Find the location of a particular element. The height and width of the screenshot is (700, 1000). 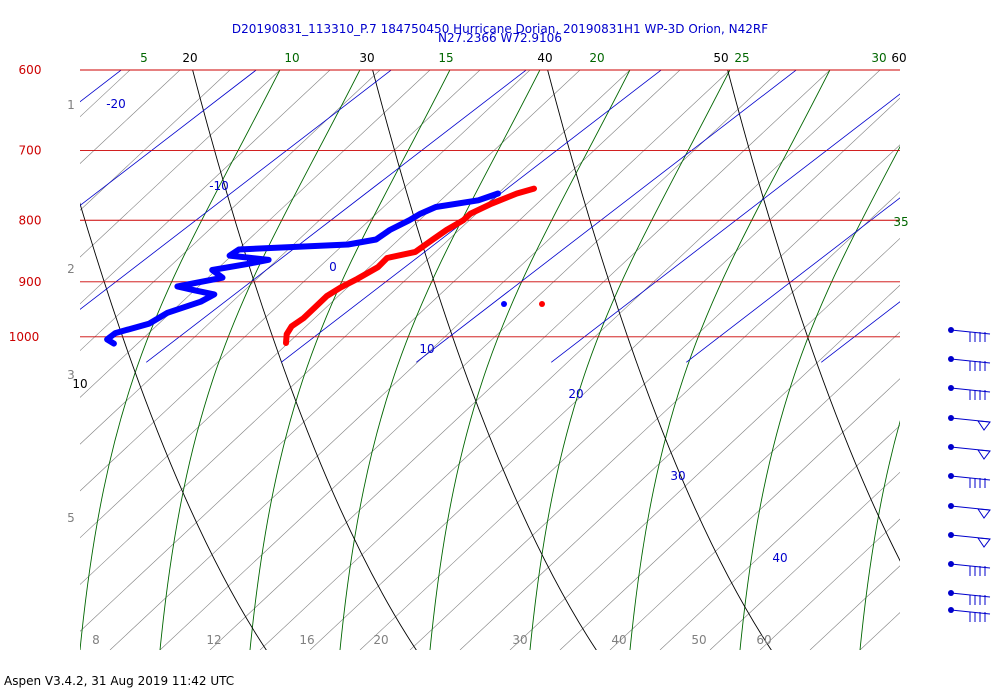

dry-adiabat-label: 40 is located at coordinates (544, 58).